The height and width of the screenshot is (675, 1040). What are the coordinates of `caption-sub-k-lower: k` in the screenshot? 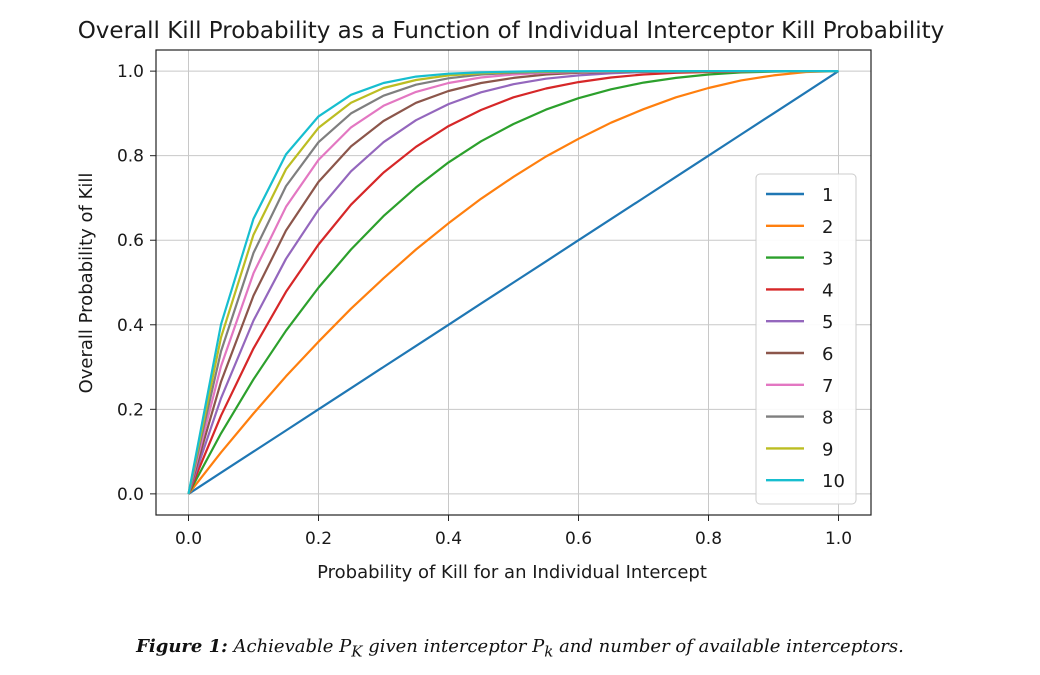 It's located at (549, 651).